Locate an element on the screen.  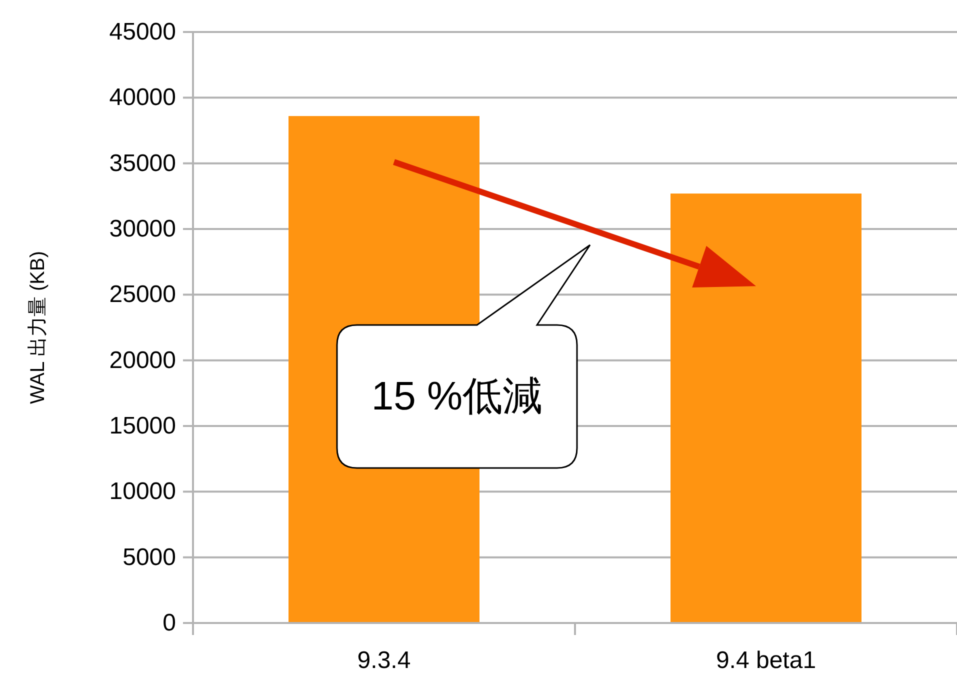
y-tick-label: 15000 is located at coordinates (142, 426).